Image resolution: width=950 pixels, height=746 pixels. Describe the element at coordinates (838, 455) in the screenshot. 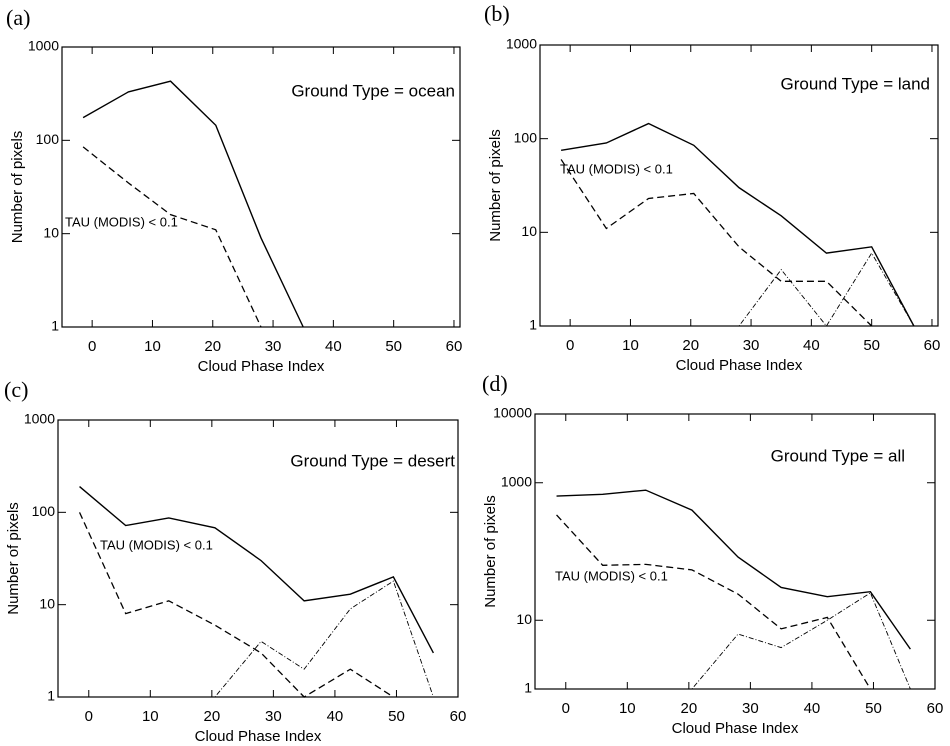

I see `annotation: Ground Type = all` at that location.